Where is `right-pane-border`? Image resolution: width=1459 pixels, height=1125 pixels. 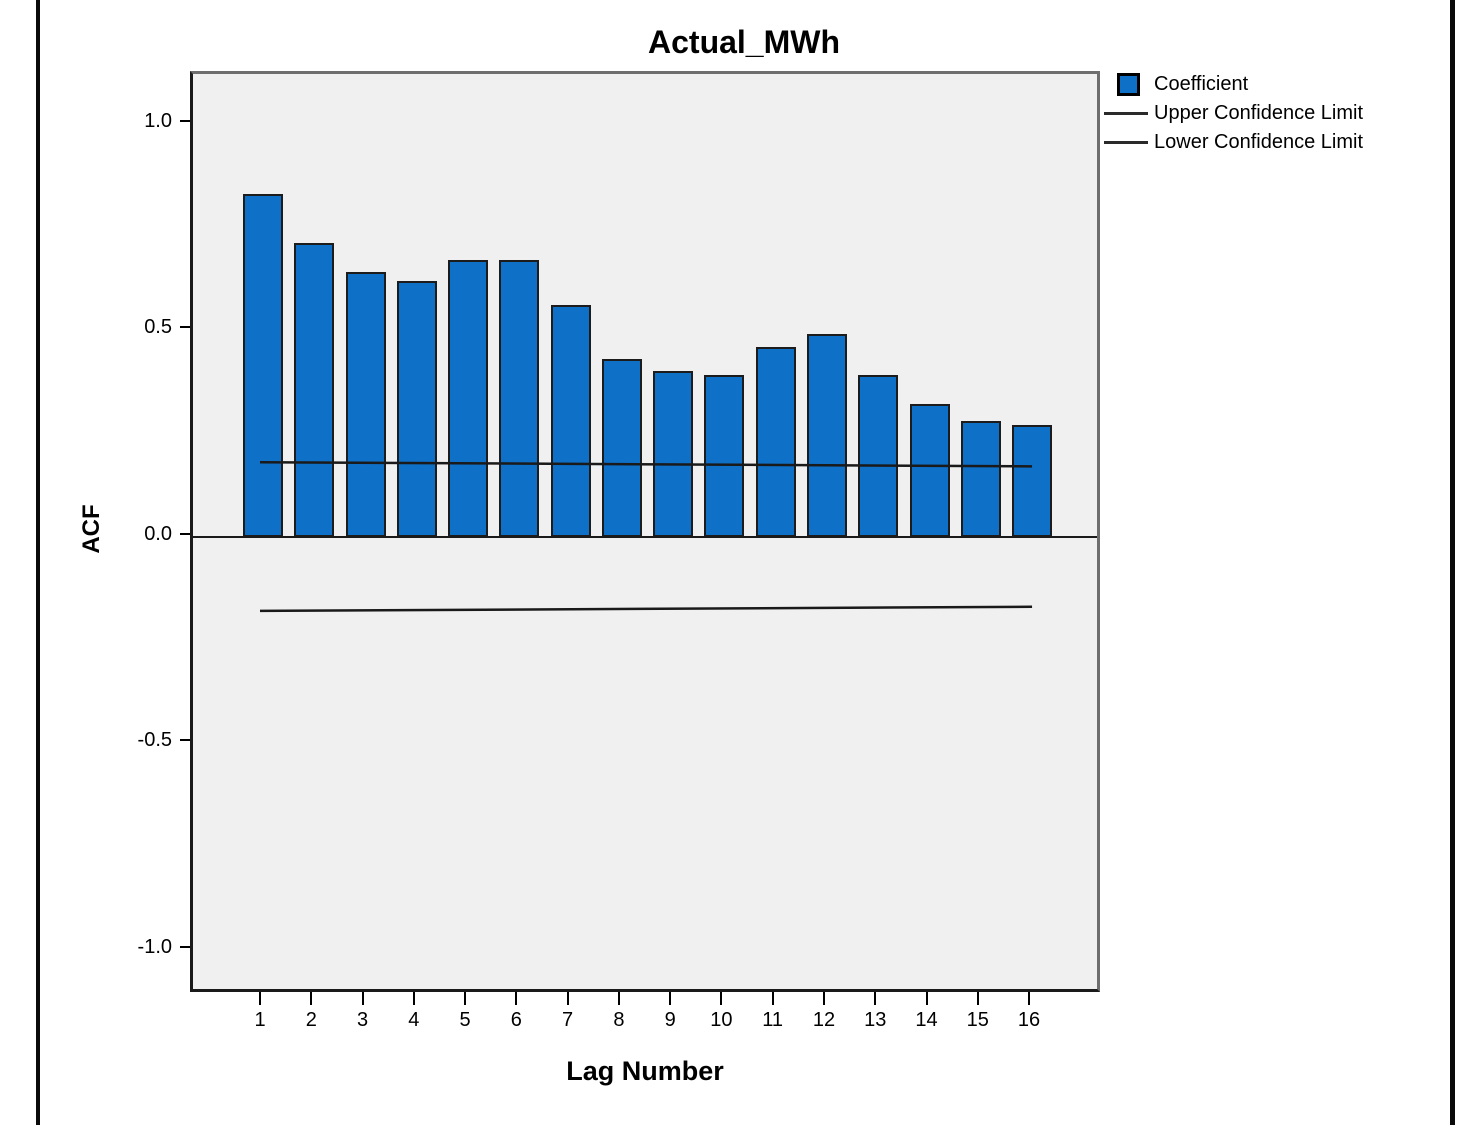
right-pane-border is located at coordinates (1452, 562).